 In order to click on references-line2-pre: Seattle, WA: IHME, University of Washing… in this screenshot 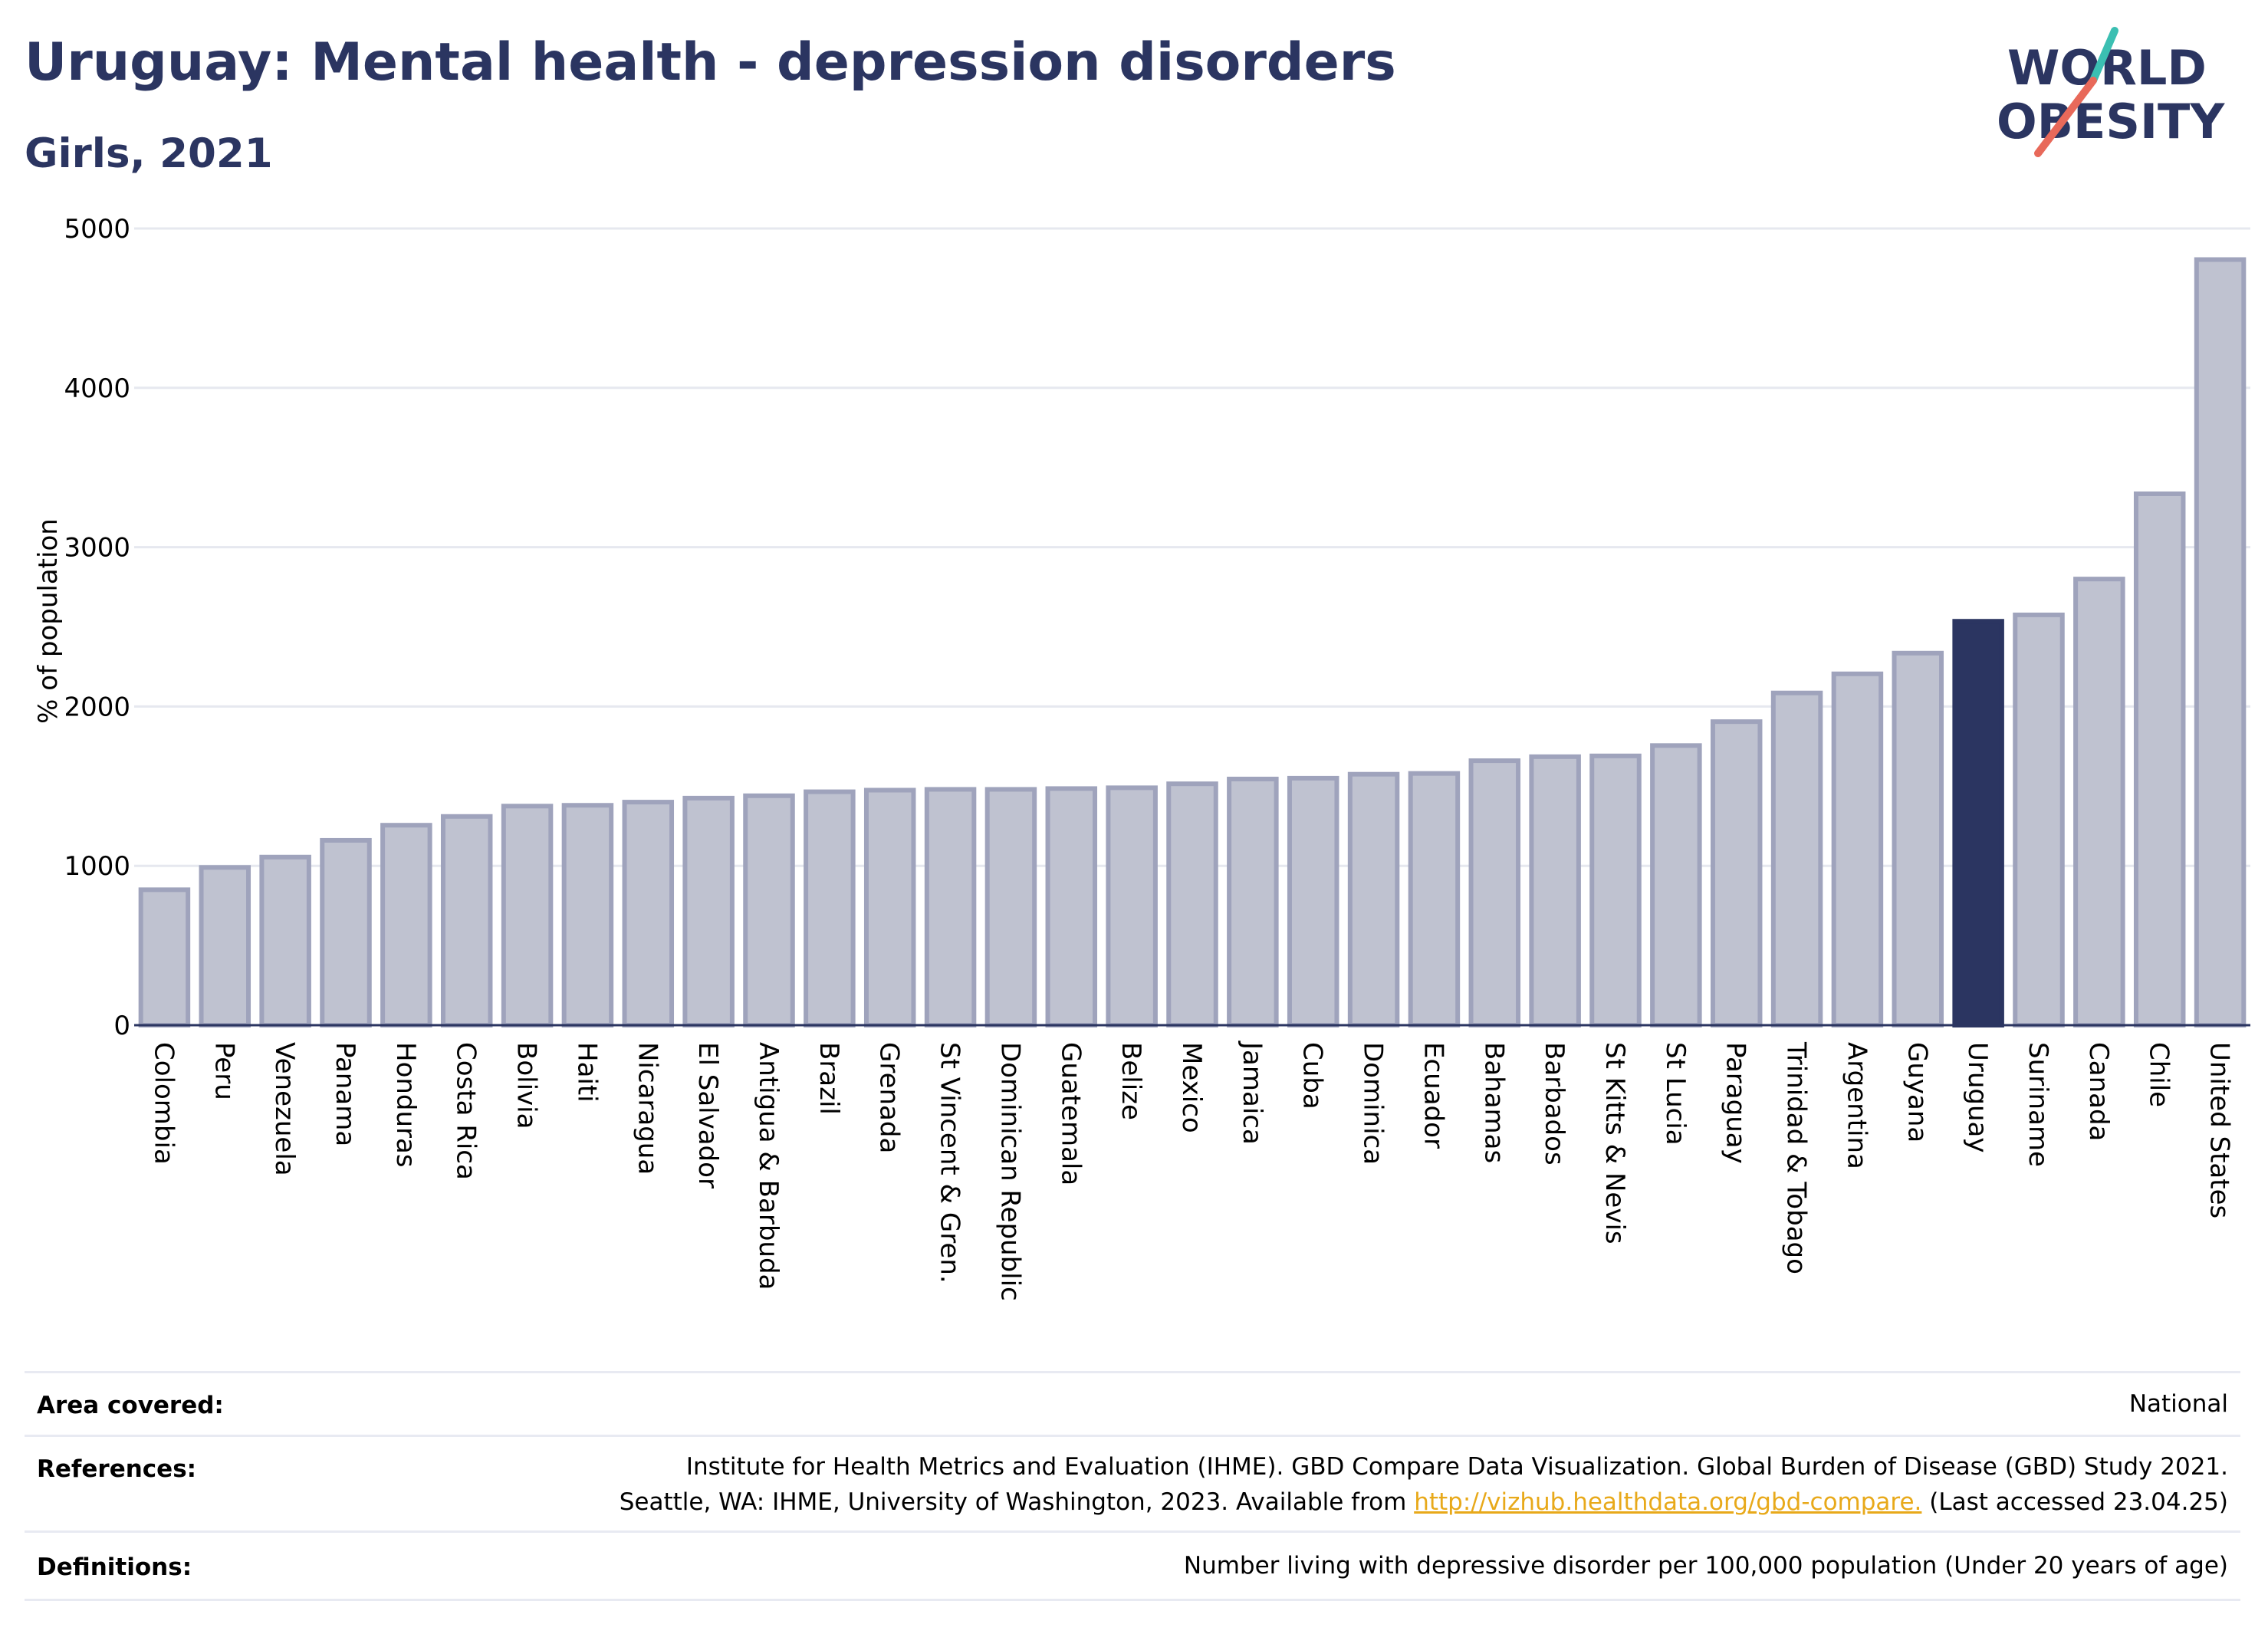, I will do `click(1017, 1502)`.